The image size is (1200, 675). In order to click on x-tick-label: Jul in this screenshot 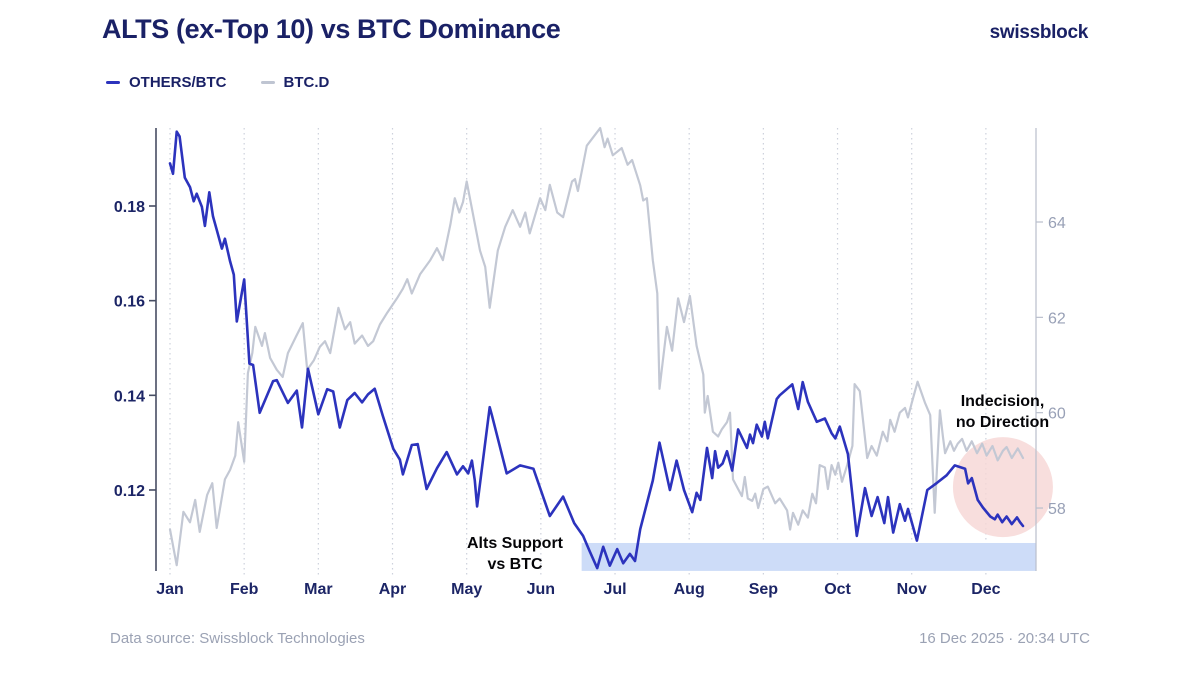, I will do `click(614, 589)`.